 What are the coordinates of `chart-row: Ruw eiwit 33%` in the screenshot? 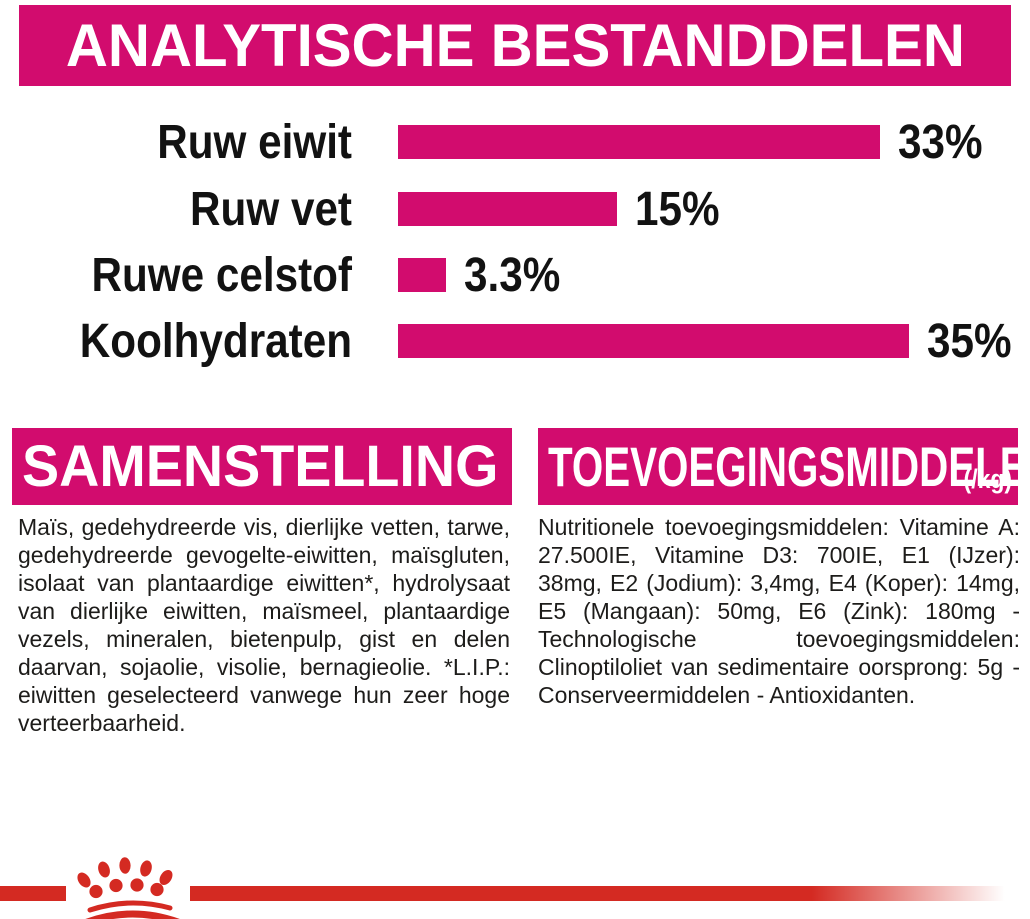 It's located at (515, 142).